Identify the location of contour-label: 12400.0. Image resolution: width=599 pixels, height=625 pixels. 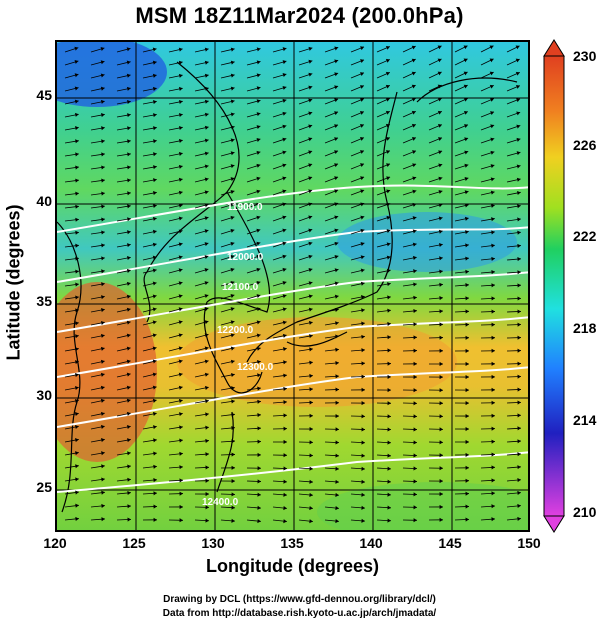
(220, 502).